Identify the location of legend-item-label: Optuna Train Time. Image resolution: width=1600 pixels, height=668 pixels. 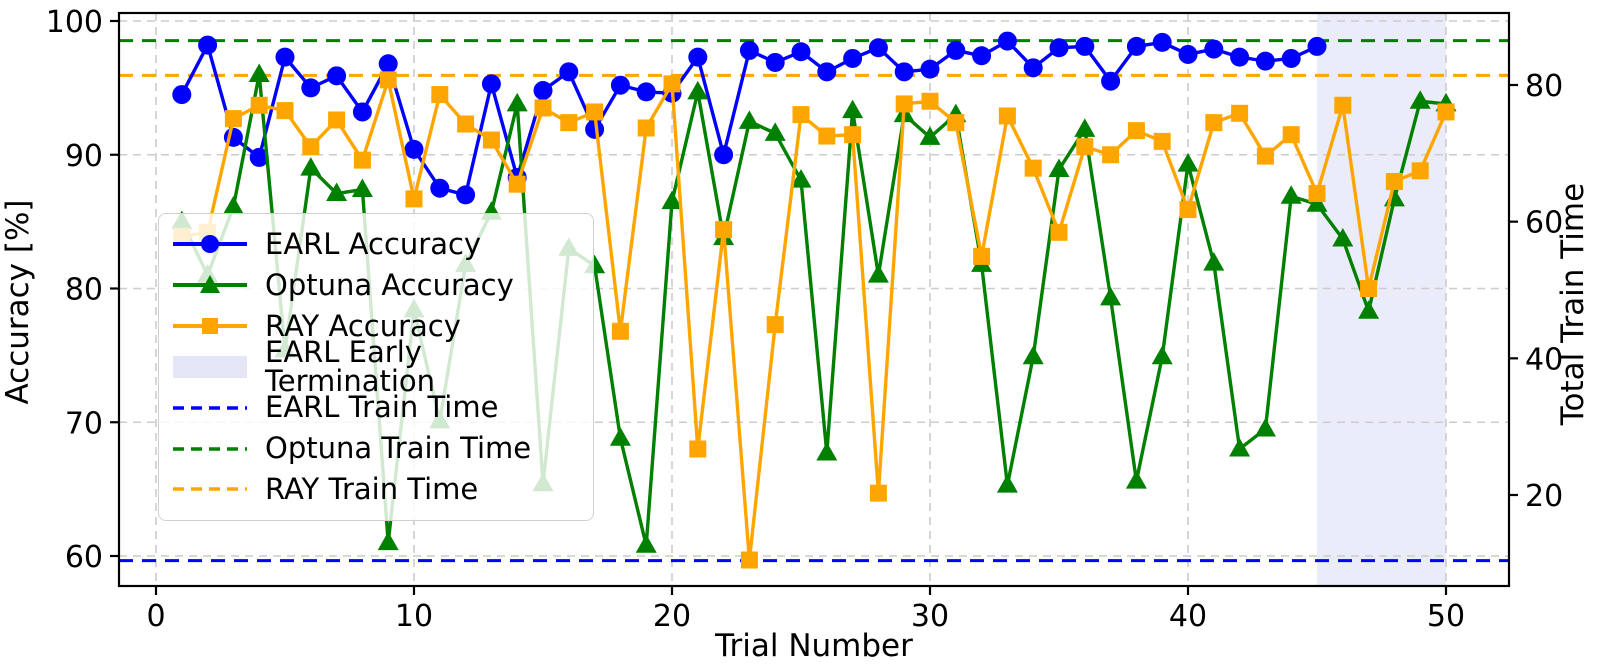
(398, 448).